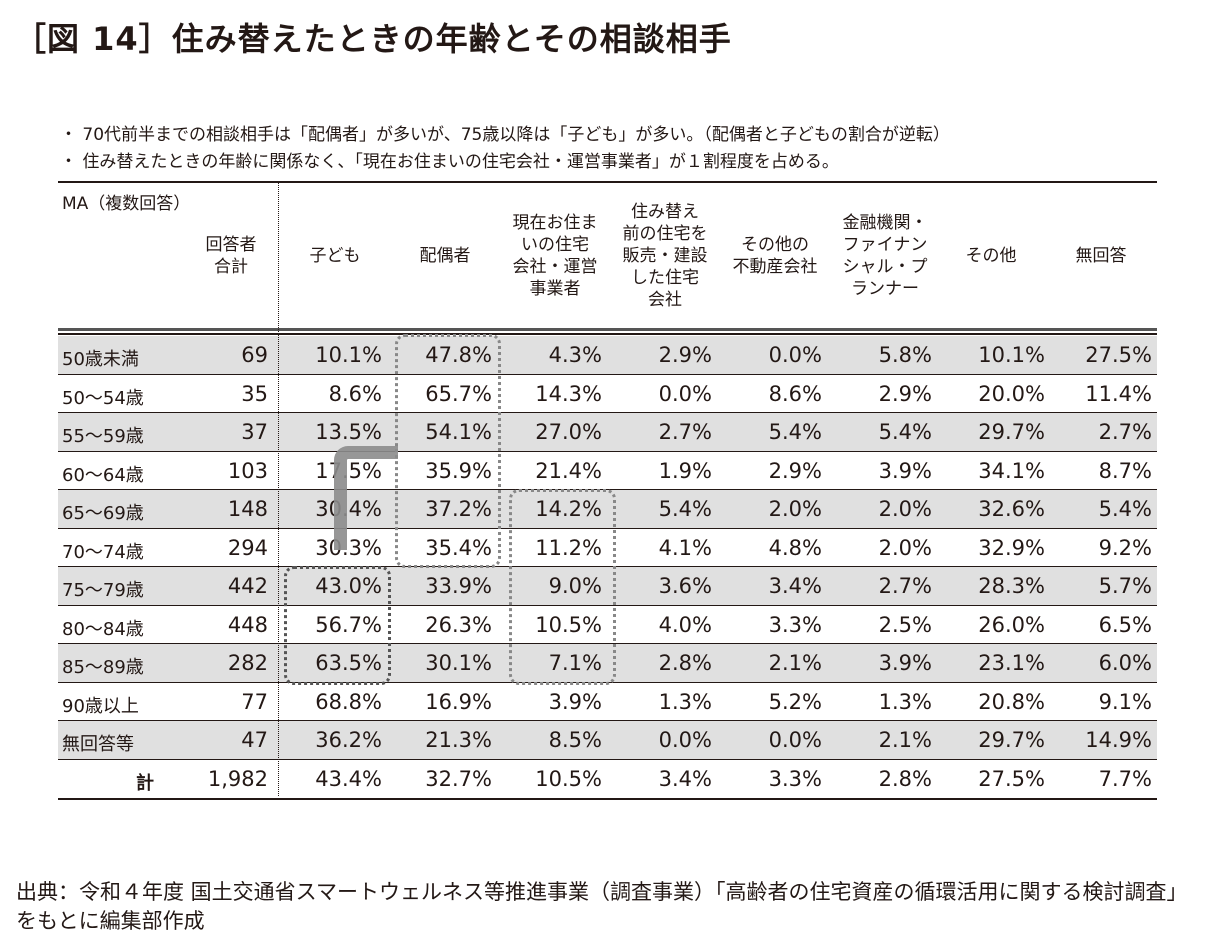 This screenshot has height=948, width=1210. What do you see at coordinates (1011, 740) in the screenshot?
I see `percent-cell: 29.7%` at bounding box center [1011, 740].